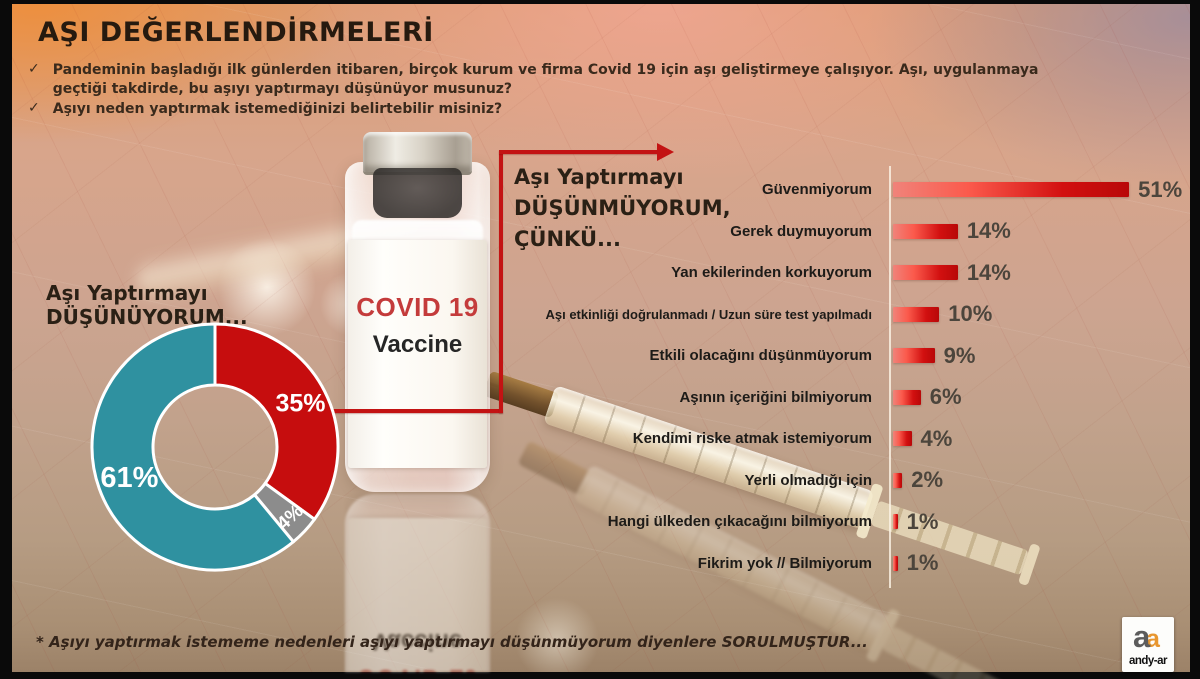  What do you see at coordinates (752, 439) in the screenshot?
I see `bar-category-label: Kendimi riske atmak istemiyorum` at bounding box center [752, 439].